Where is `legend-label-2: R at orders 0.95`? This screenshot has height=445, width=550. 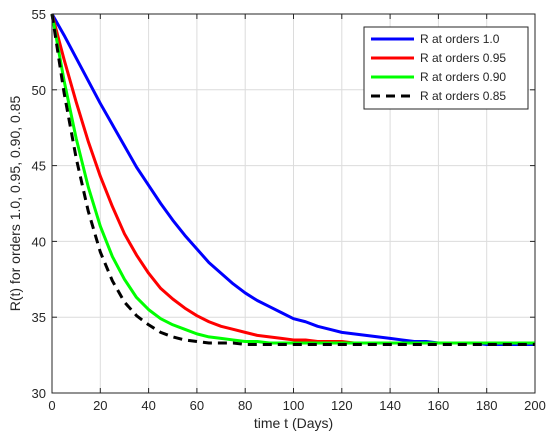 legend-label-2: R at orders 0.95 is located at coordinates (463, 58).